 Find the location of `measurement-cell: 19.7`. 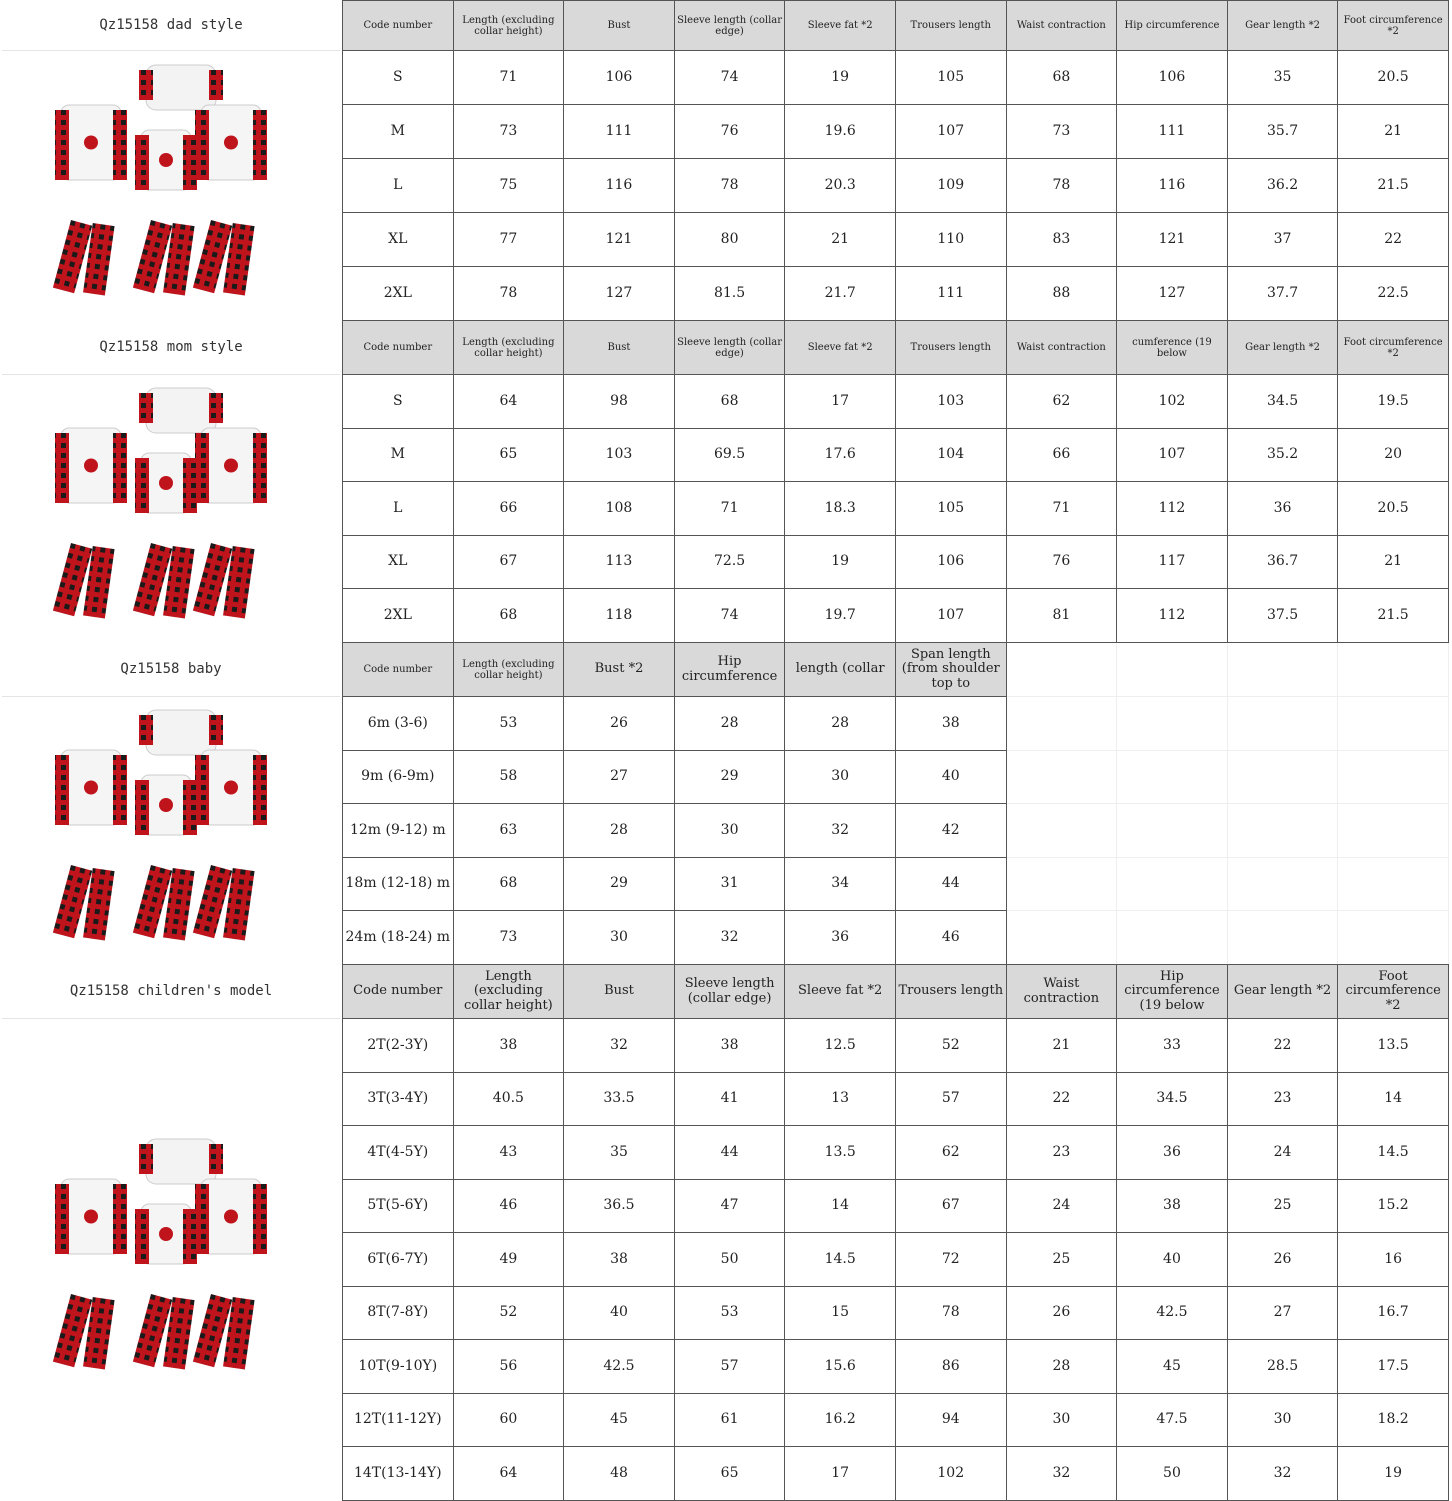

measurement-cell: 19.7 is located at coordinates (840, 615).